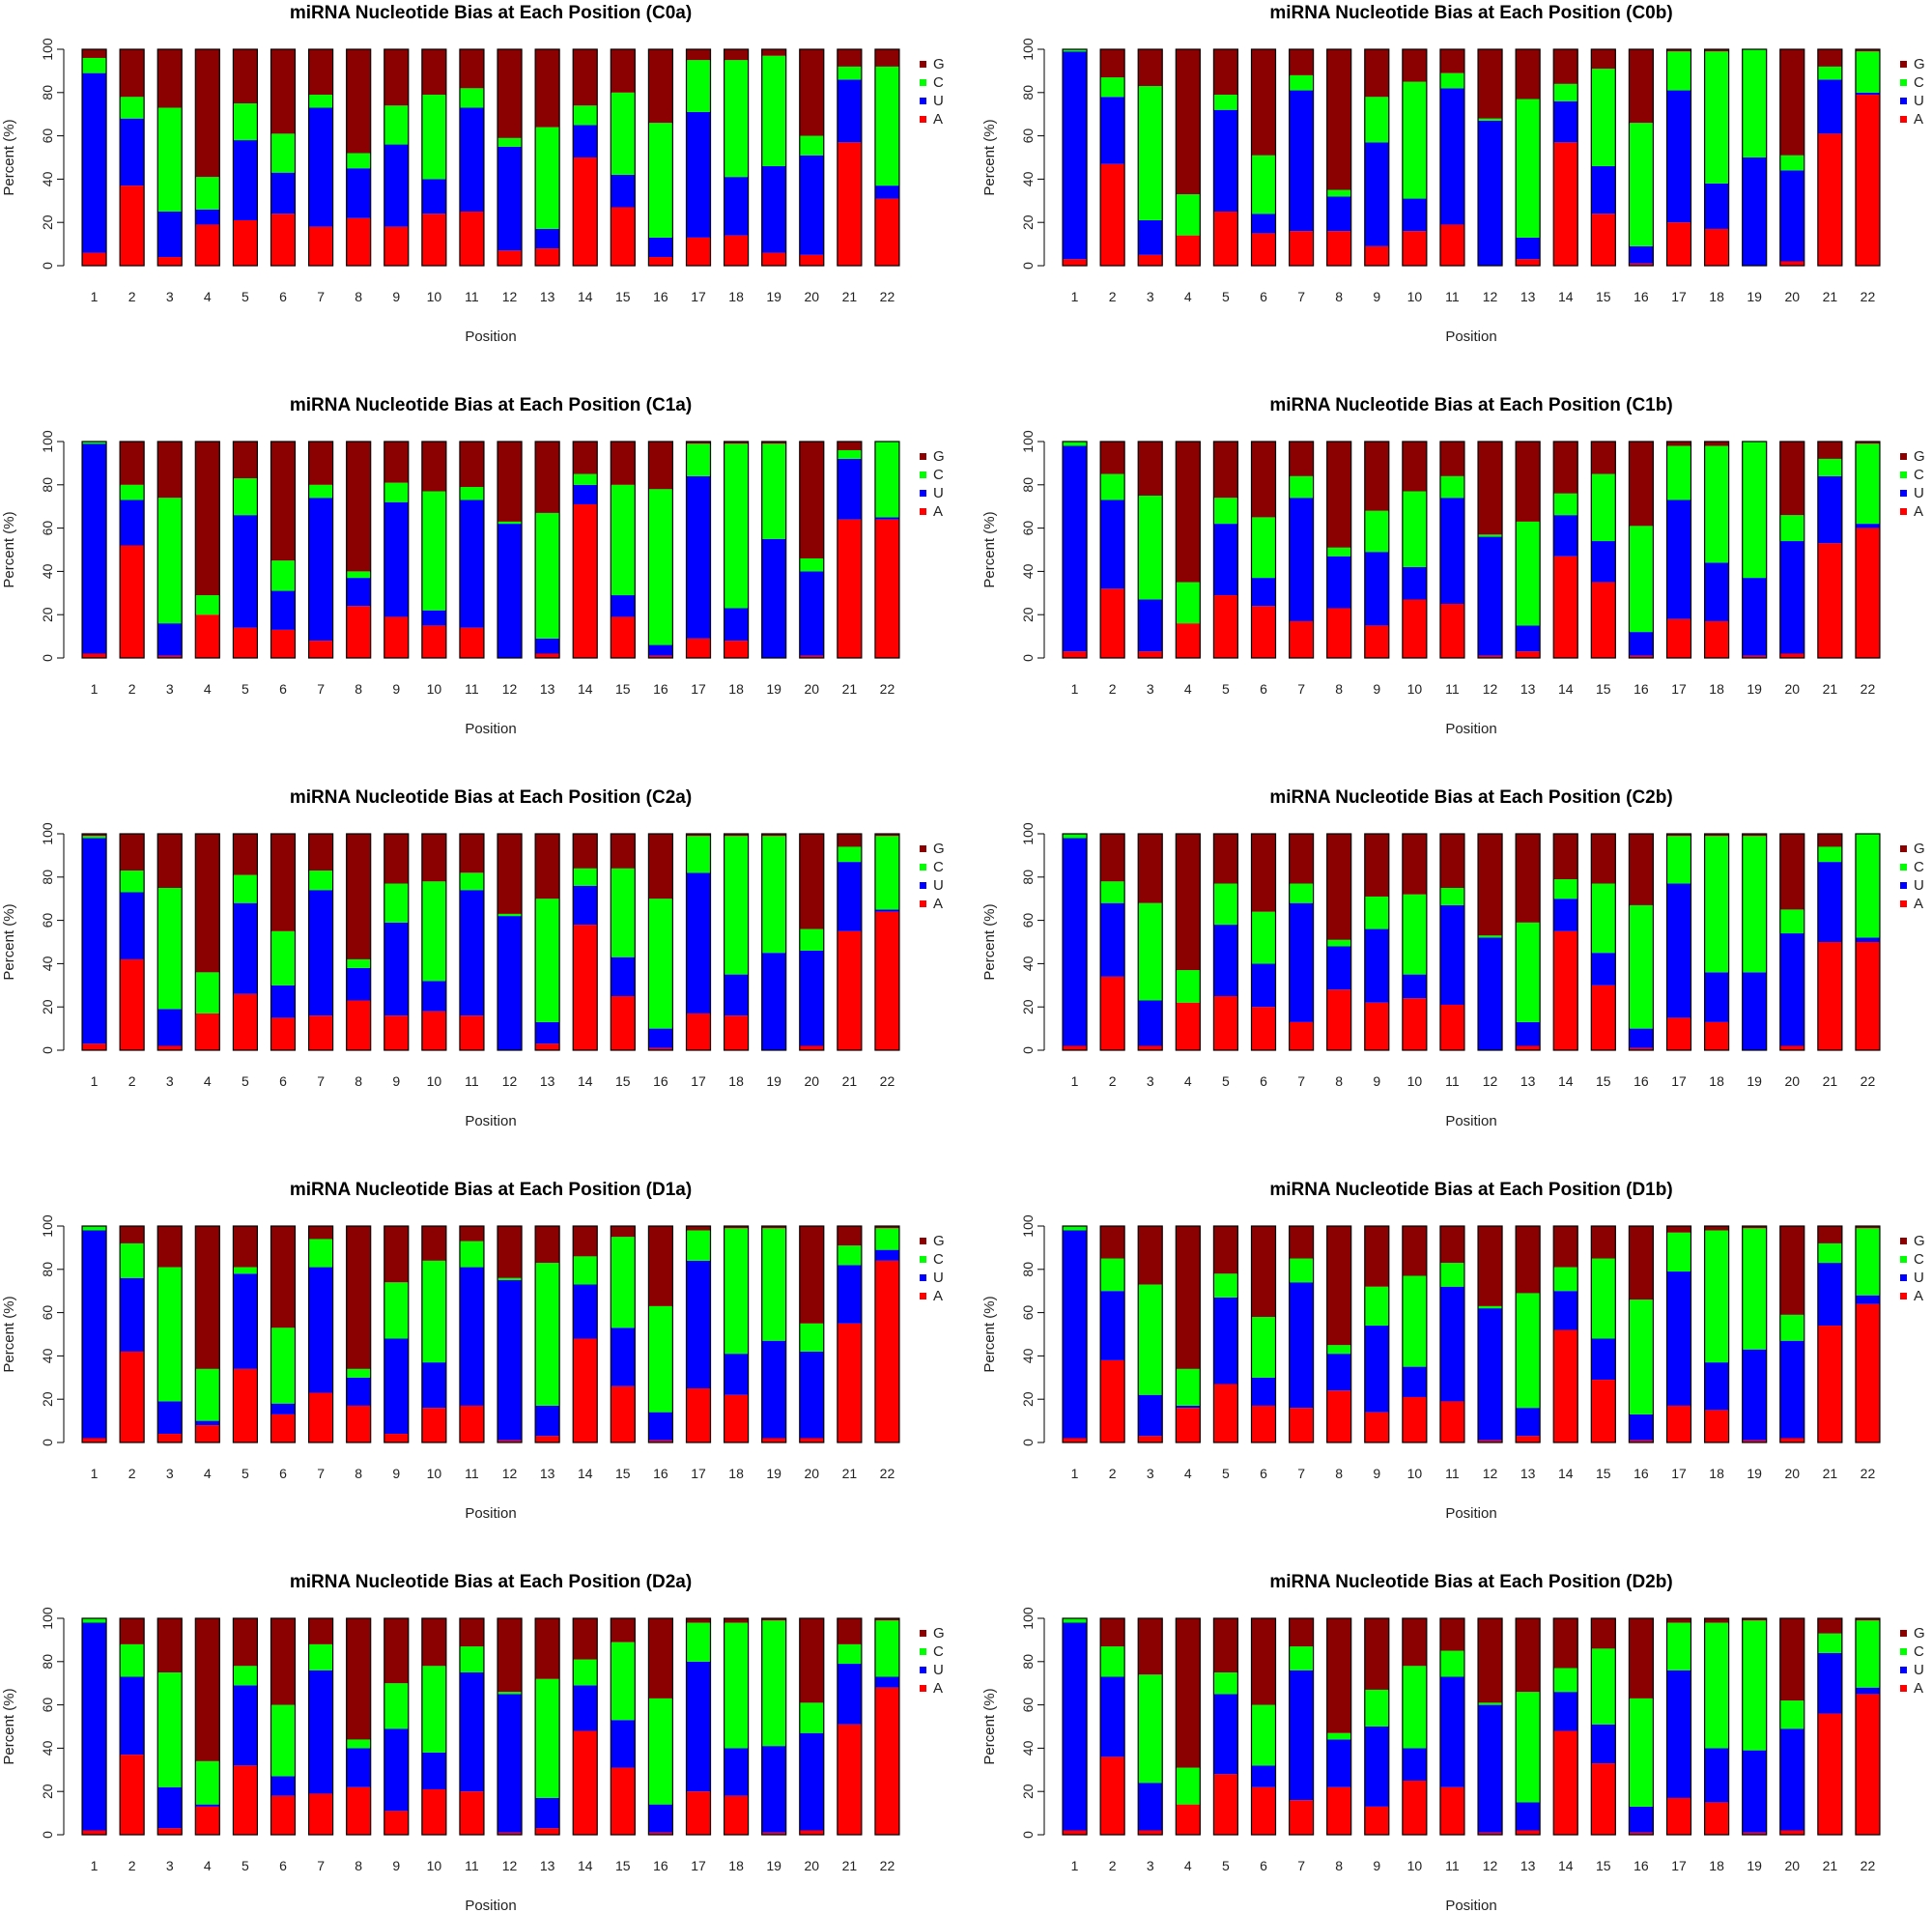 The width and height of the screenshot is (1932, 1913). Describe the element at coordinates (1226, 1473) in the screenshot. I see `x-tick-label: 5` at that location.